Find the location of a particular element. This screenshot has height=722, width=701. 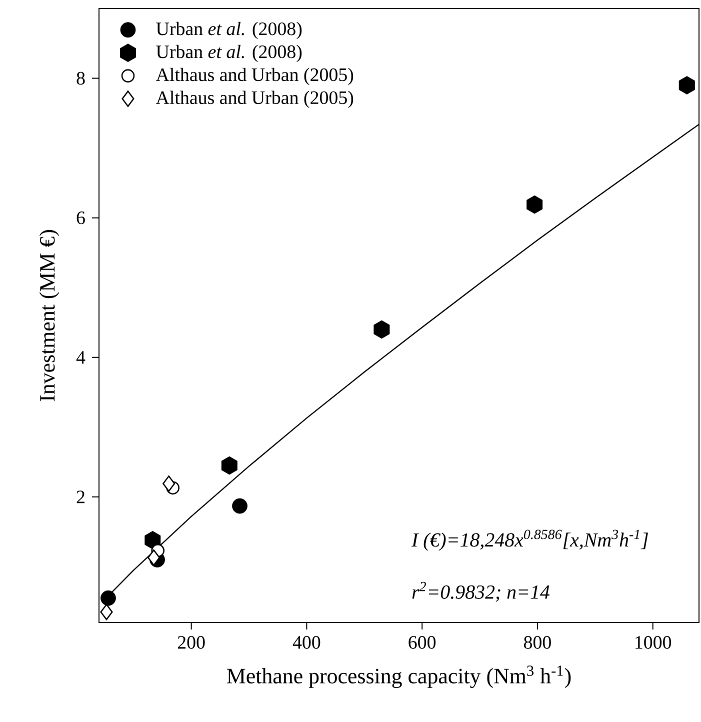

x-tick-label: 1000 is located at coordinates (654, 642).